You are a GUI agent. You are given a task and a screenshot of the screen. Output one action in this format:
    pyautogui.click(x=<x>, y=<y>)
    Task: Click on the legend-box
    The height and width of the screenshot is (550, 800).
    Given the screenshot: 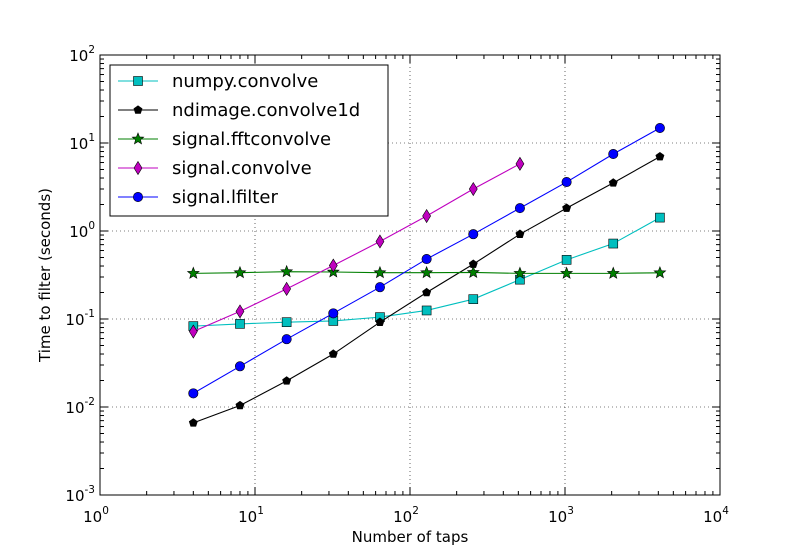 What is the action you would take?
    pyautogui.click(x=249, y=140)
    